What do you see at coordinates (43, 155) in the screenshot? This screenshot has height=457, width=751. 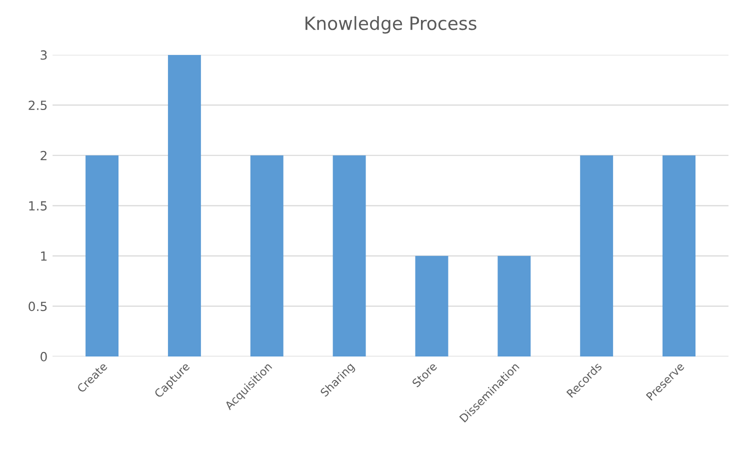 I see `y-tick-label: 2` at bounding box center [43, 155].